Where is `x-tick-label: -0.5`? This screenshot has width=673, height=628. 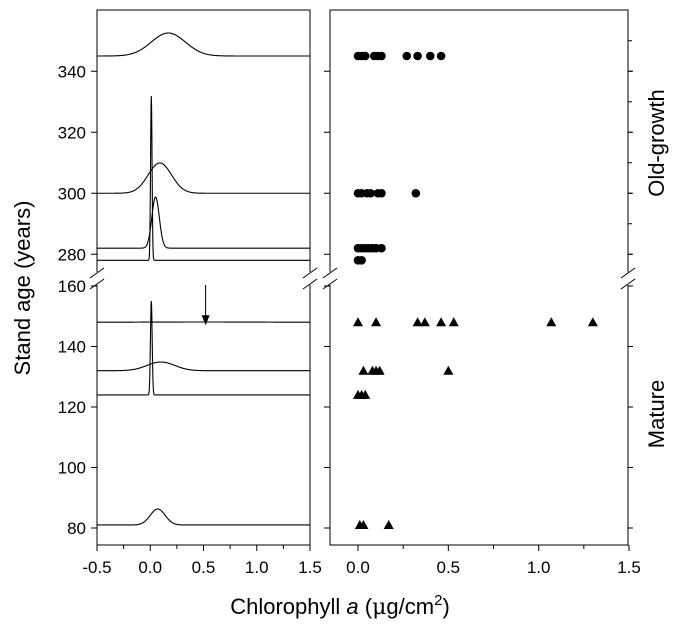 x-tick-label: -0.5 is located at coordinates (96, 567).